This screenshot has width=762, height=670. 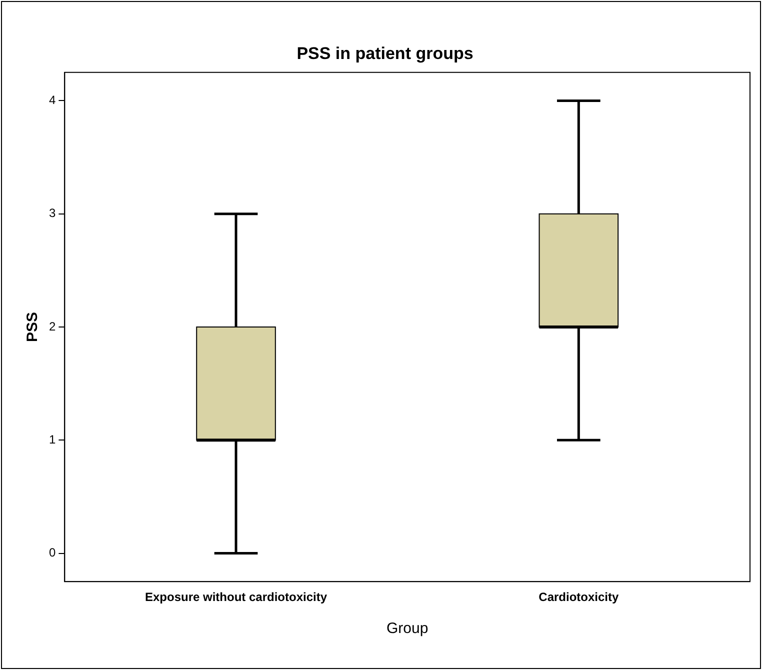 What do you see at coordinates (578, 597) in the screenshot?
I see `x-tick-label: Cardiotoxicity` at bounding box center [578, 597].